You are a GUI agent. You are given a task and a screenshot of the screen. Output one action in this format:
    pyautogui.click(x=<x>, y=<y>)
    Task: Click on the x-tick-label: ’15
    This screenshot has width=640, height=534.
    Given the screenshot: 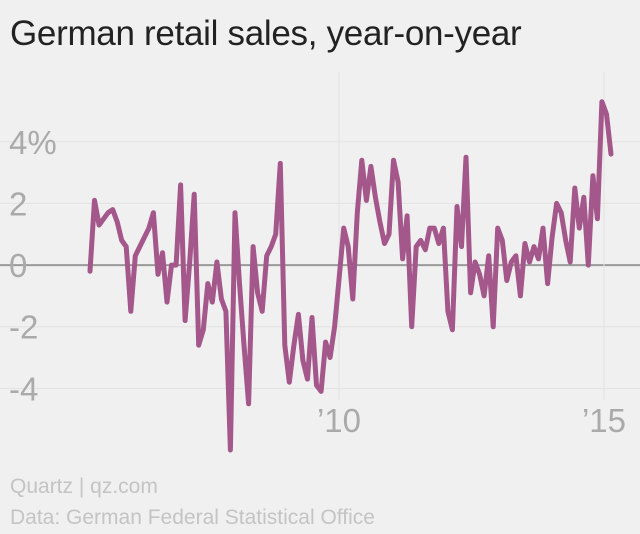 What is the action you would take?
    pyautogui.click(x=604, y=420)
    